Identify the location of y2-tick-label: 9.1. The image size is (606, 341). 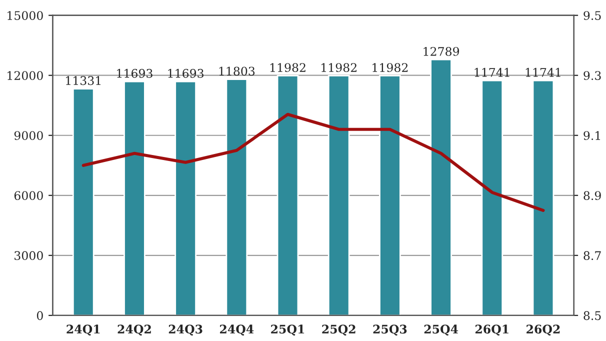
(592, 135).